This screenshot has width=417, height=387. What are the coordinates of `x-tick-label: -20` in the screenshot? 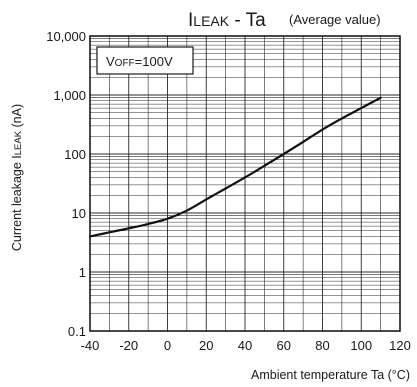 It's located at (128, 345).